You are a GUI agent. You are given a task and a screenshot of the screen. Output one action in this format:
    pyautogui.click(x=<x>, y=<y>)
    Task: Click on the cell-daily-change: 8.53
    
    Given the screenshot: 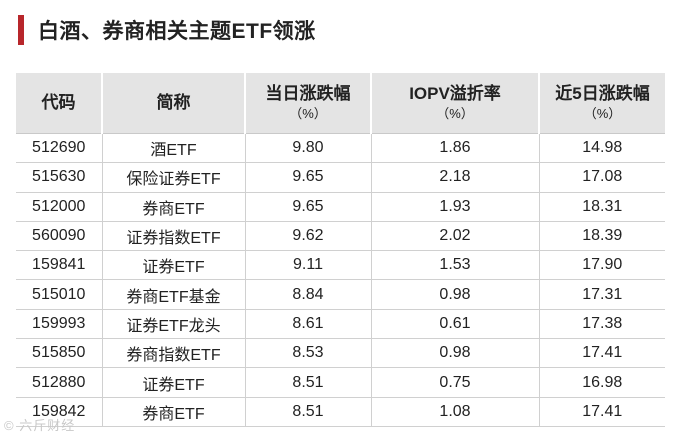 What is the action you would take?
    pyautogui.click(x=307, y=353)
    